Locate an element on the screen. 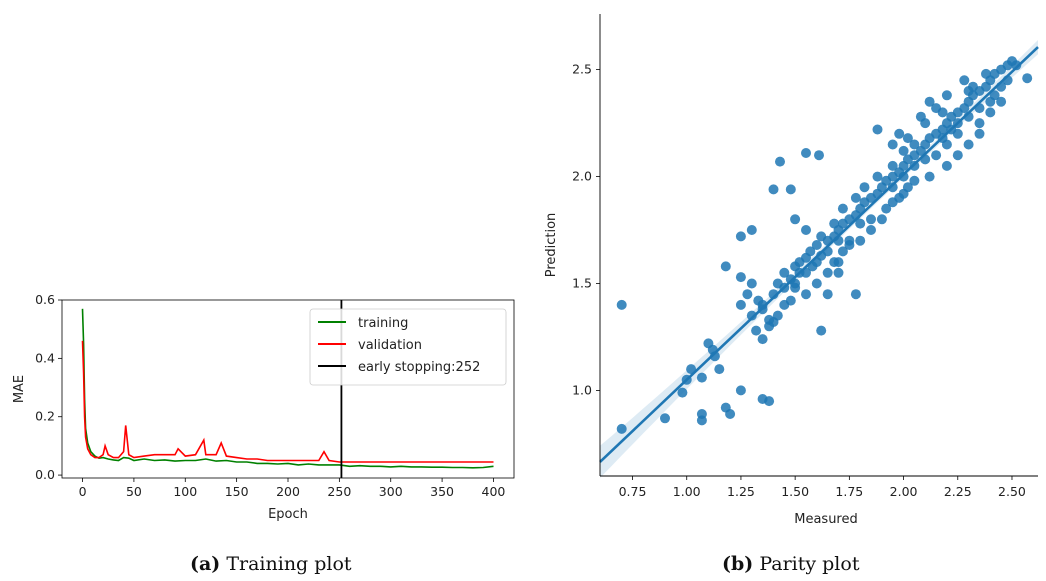 The image size is (1046, 581). training-x-label: Epoch is located at coordinates (288, 514).